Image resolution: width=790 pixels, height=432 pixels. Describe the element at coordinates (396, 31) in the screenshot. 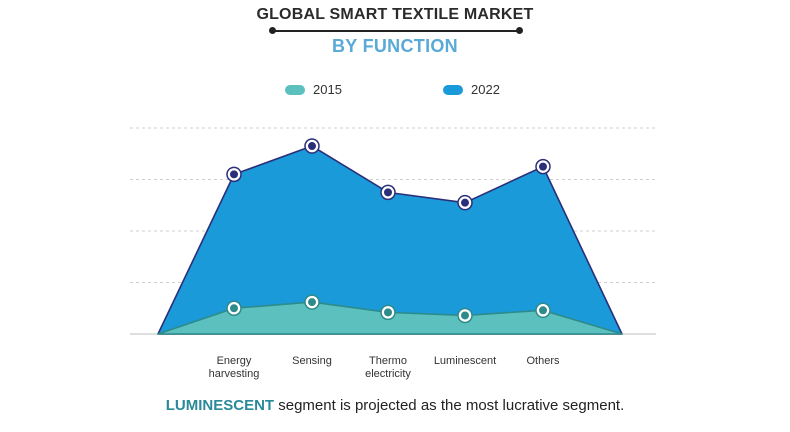

I see `title-divider` at that location.